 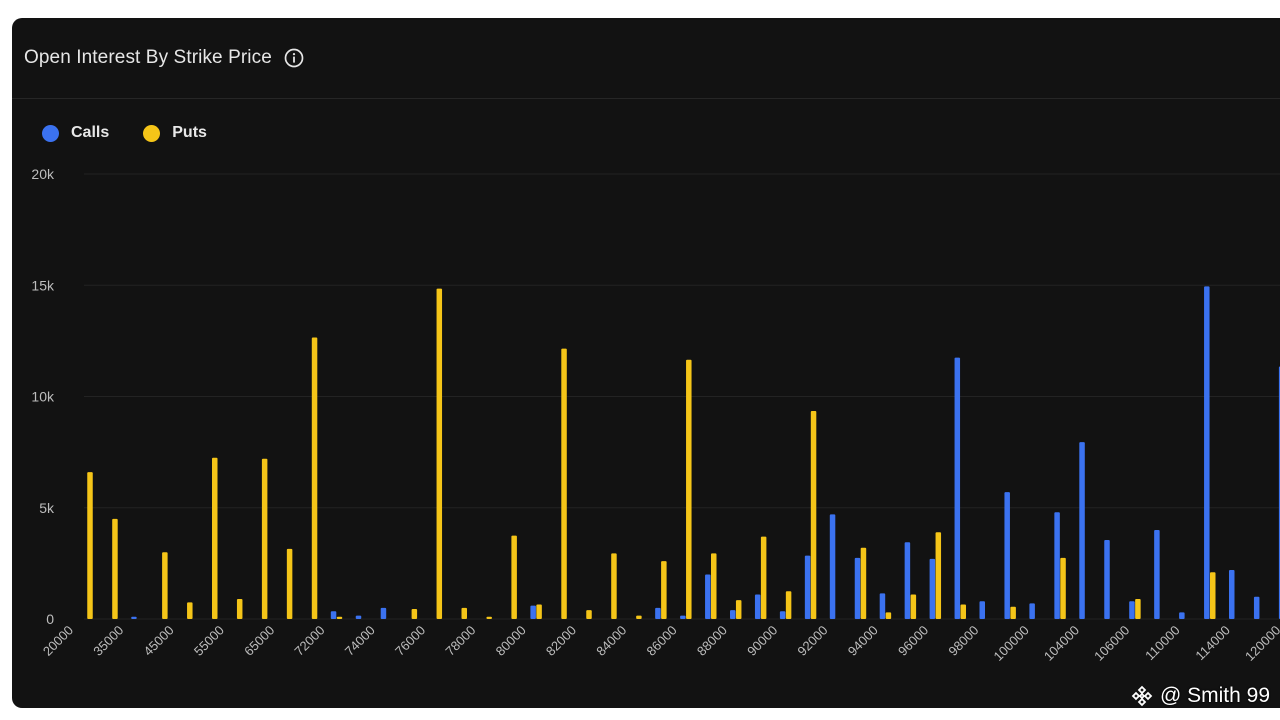 What do you see at coordinates (148, 57) in the screenshot?
I see `chart-title: Open Interest By Strike Price` at bounding box center [148, 57].